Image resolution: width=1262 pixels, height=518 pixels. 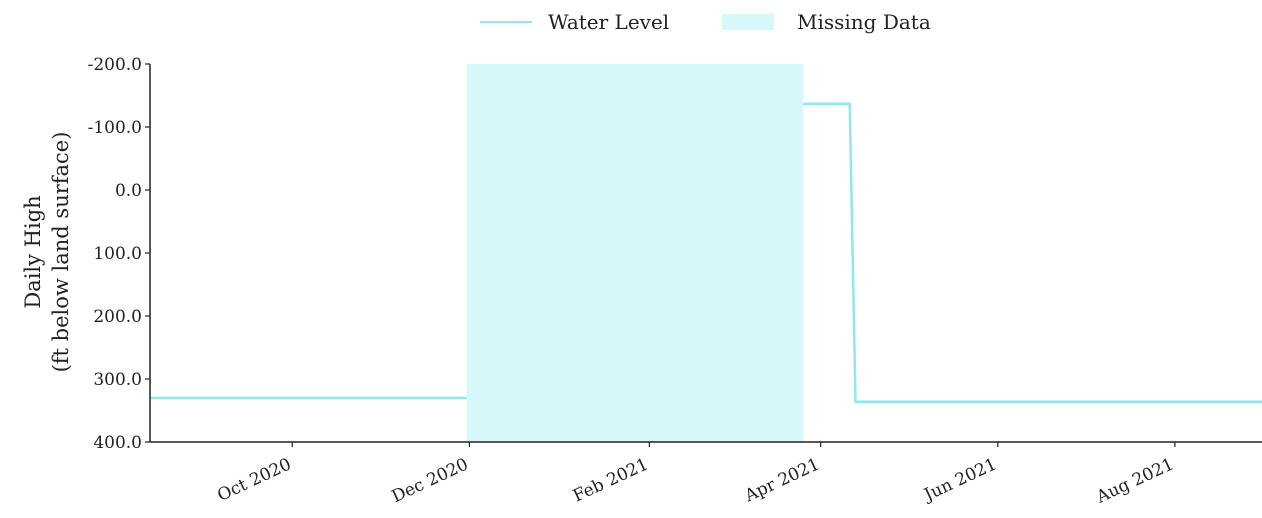 What do you see at coordinates (608, 22) in the screenshot?
I see `legend-water-level-label: Water Level` at bounding box center [608, 22].